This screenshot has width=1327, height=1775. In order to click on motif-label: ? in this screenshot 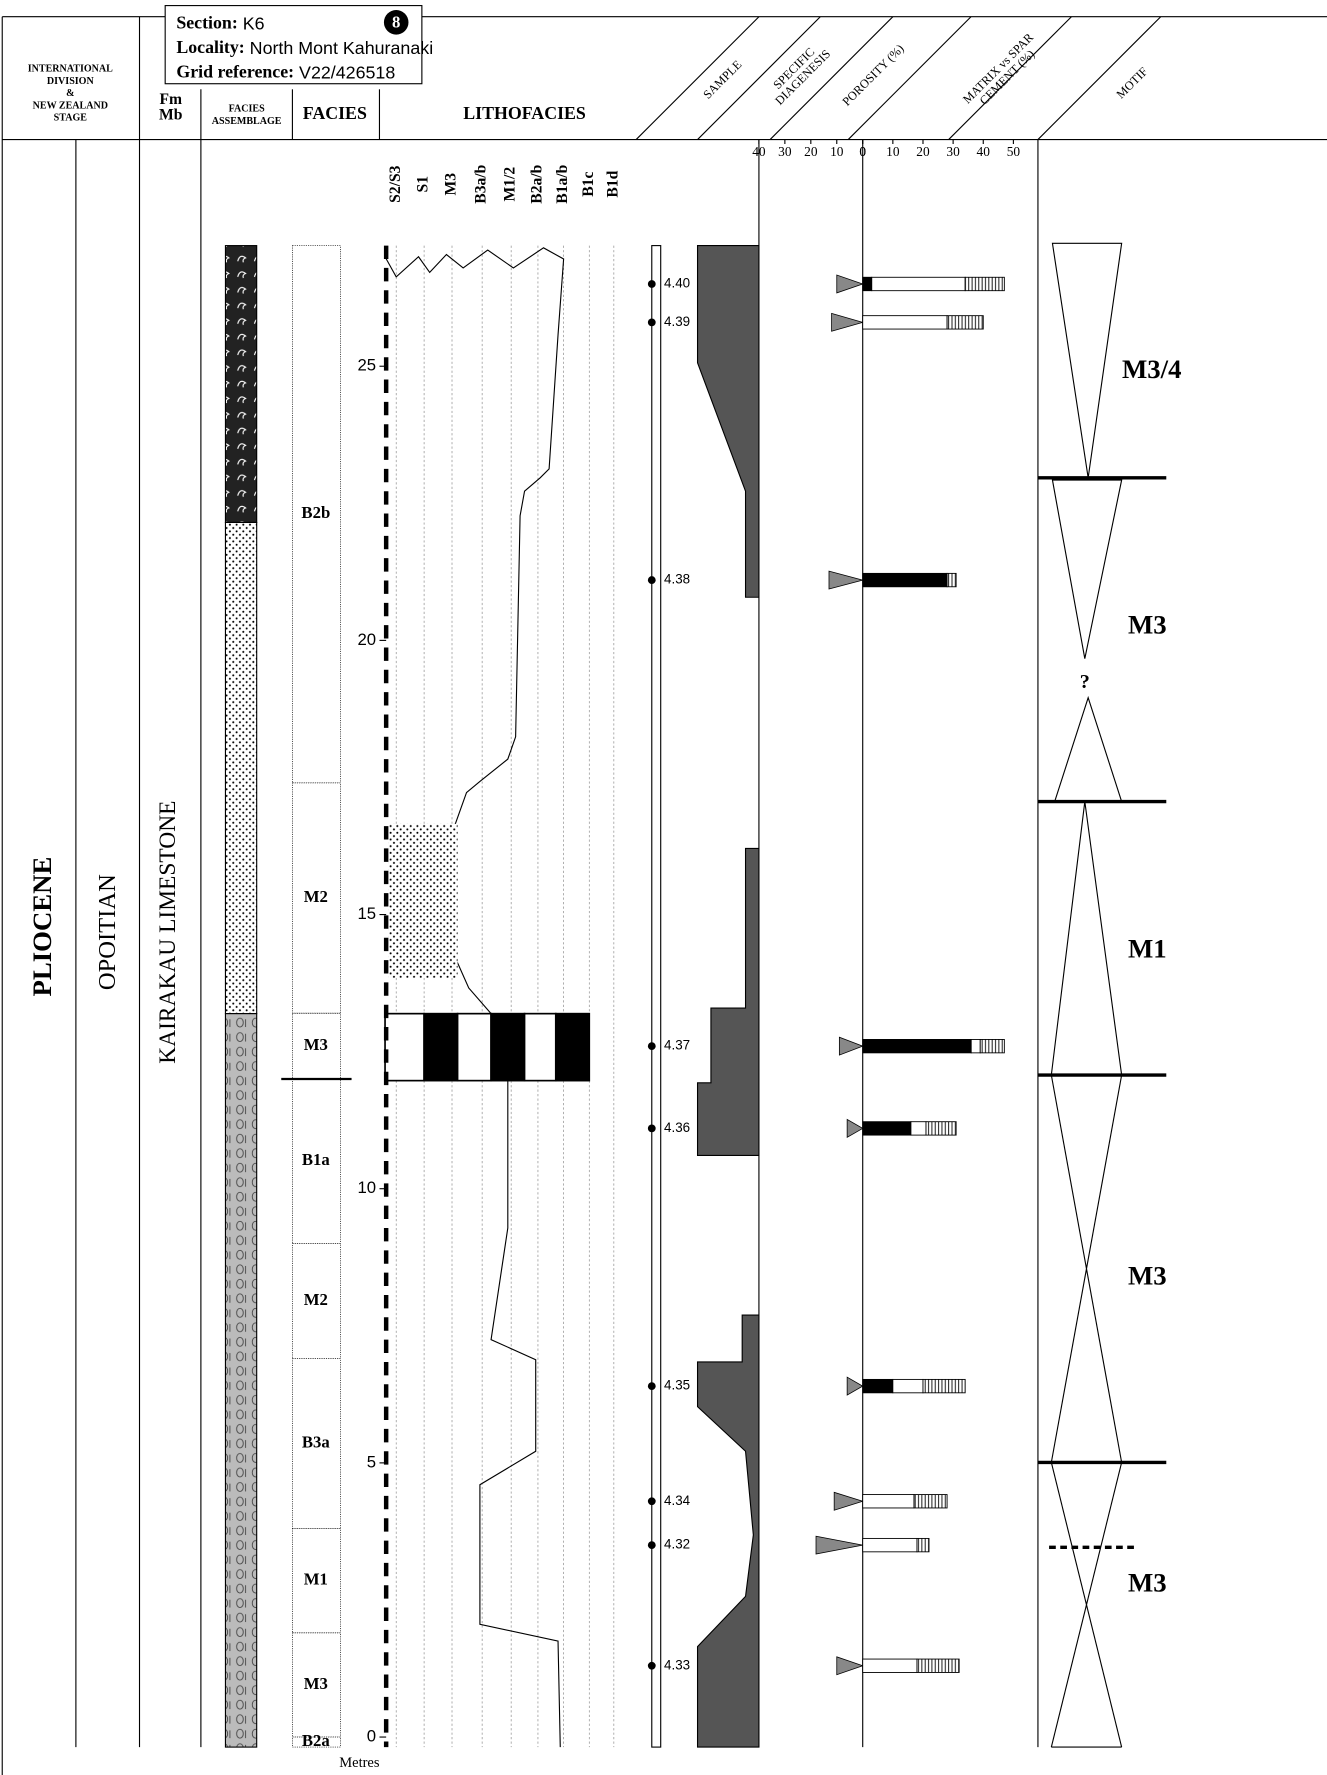, I will do `click(1085, 682)`.